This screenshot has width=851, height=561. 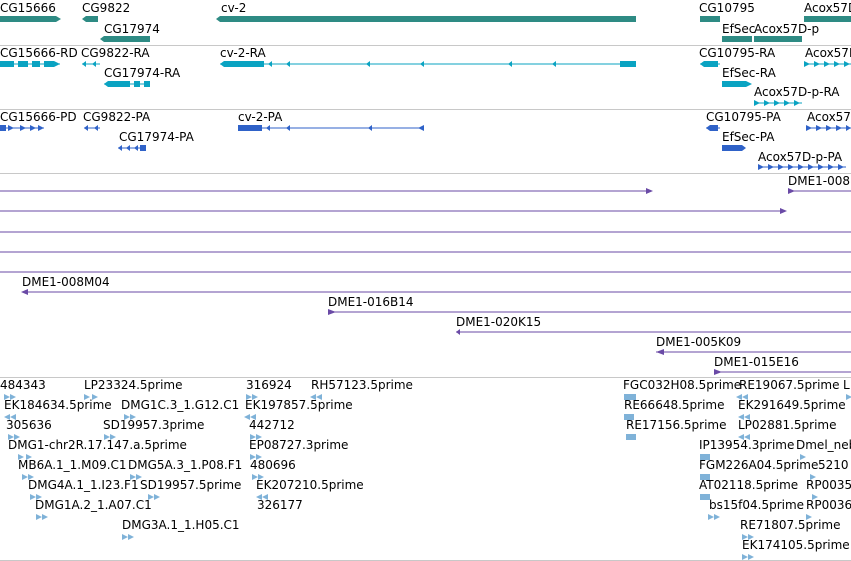 What do you see at coordinates (749, 73) in the screenshot?
I see `transcript-label: EfSec-RA` at bounding box center [749, 73].